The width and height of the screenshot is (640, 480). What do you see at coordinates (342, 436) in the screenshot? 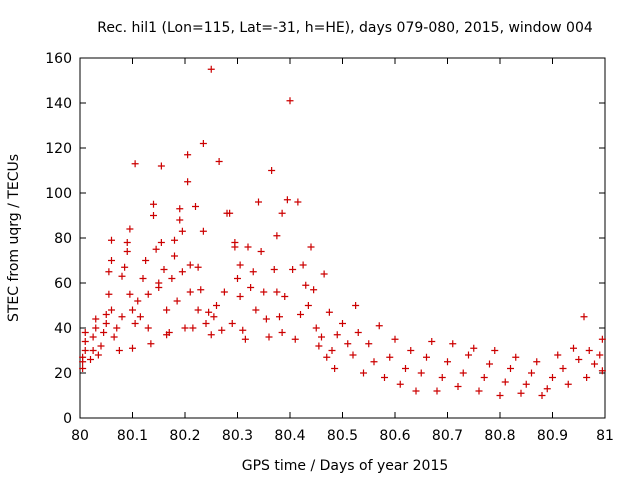
I see `x-tick-label: 80.5` at bounding box center [342, 436].